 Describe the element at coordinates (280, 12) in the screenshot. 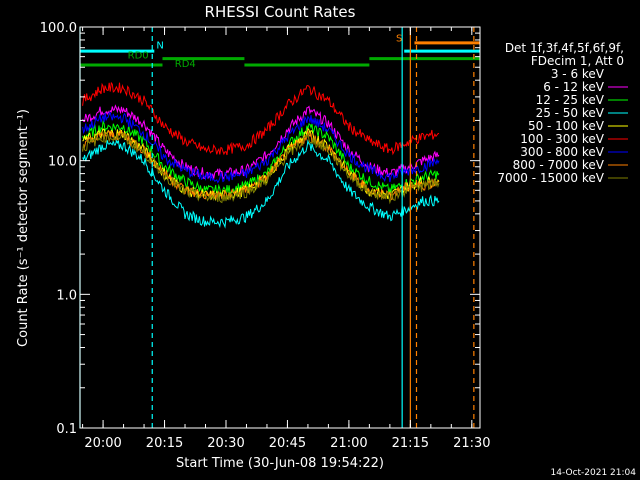

I see `chart-title: RHESSI Count Rates` at that location.